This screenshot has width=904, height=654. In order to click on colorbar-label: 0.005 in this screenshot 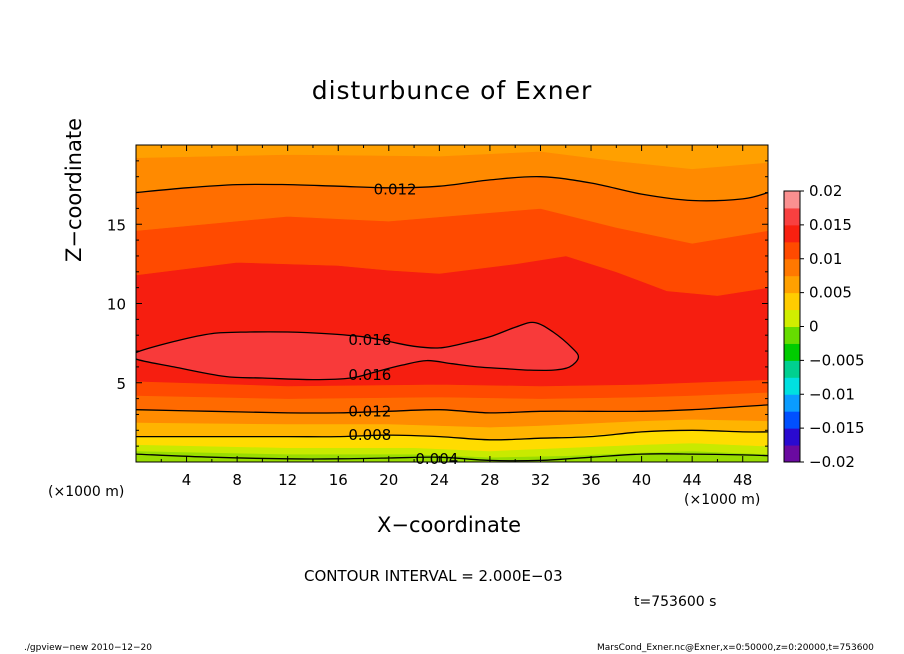, I will do `click(830, 293)`.